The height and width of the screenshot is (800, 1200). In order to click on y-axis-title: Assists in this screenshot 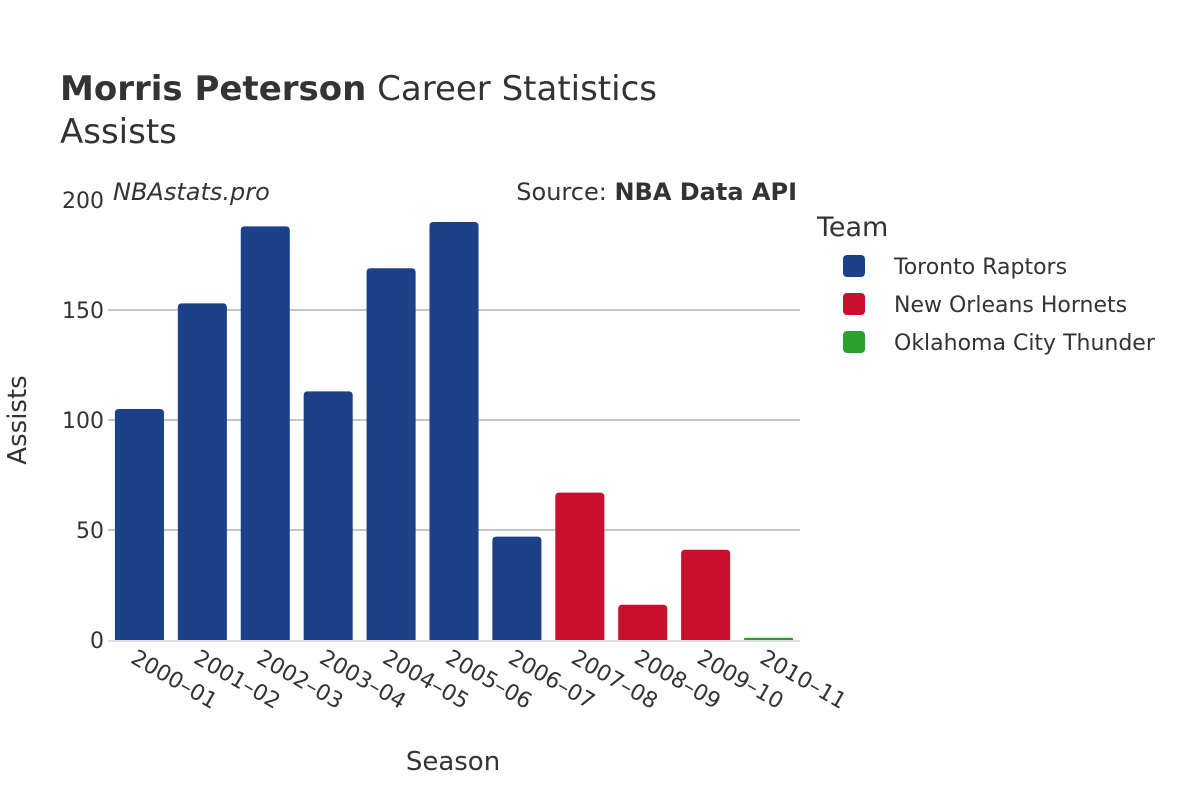, I will do `click(18, 419)`.